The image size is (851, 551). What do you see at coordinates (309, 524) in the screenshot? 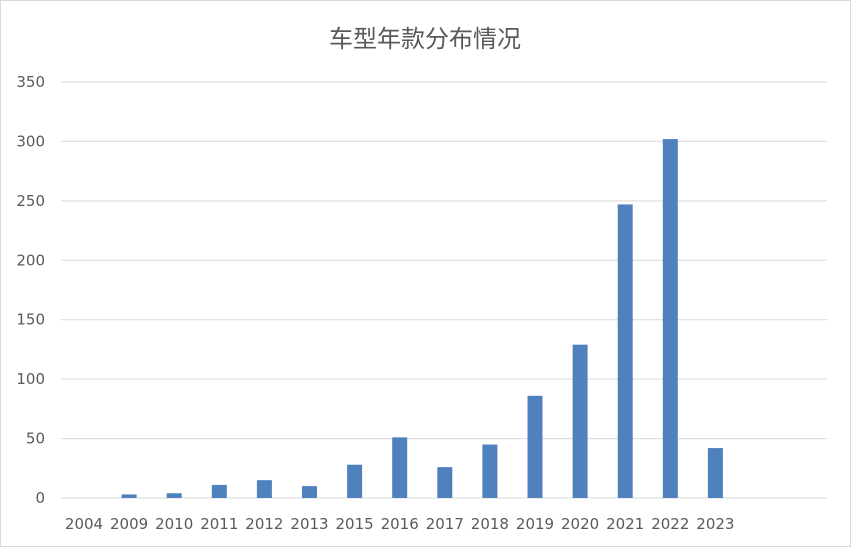
I see `x-tick-label: 2013` at bounding box center [309, 524].